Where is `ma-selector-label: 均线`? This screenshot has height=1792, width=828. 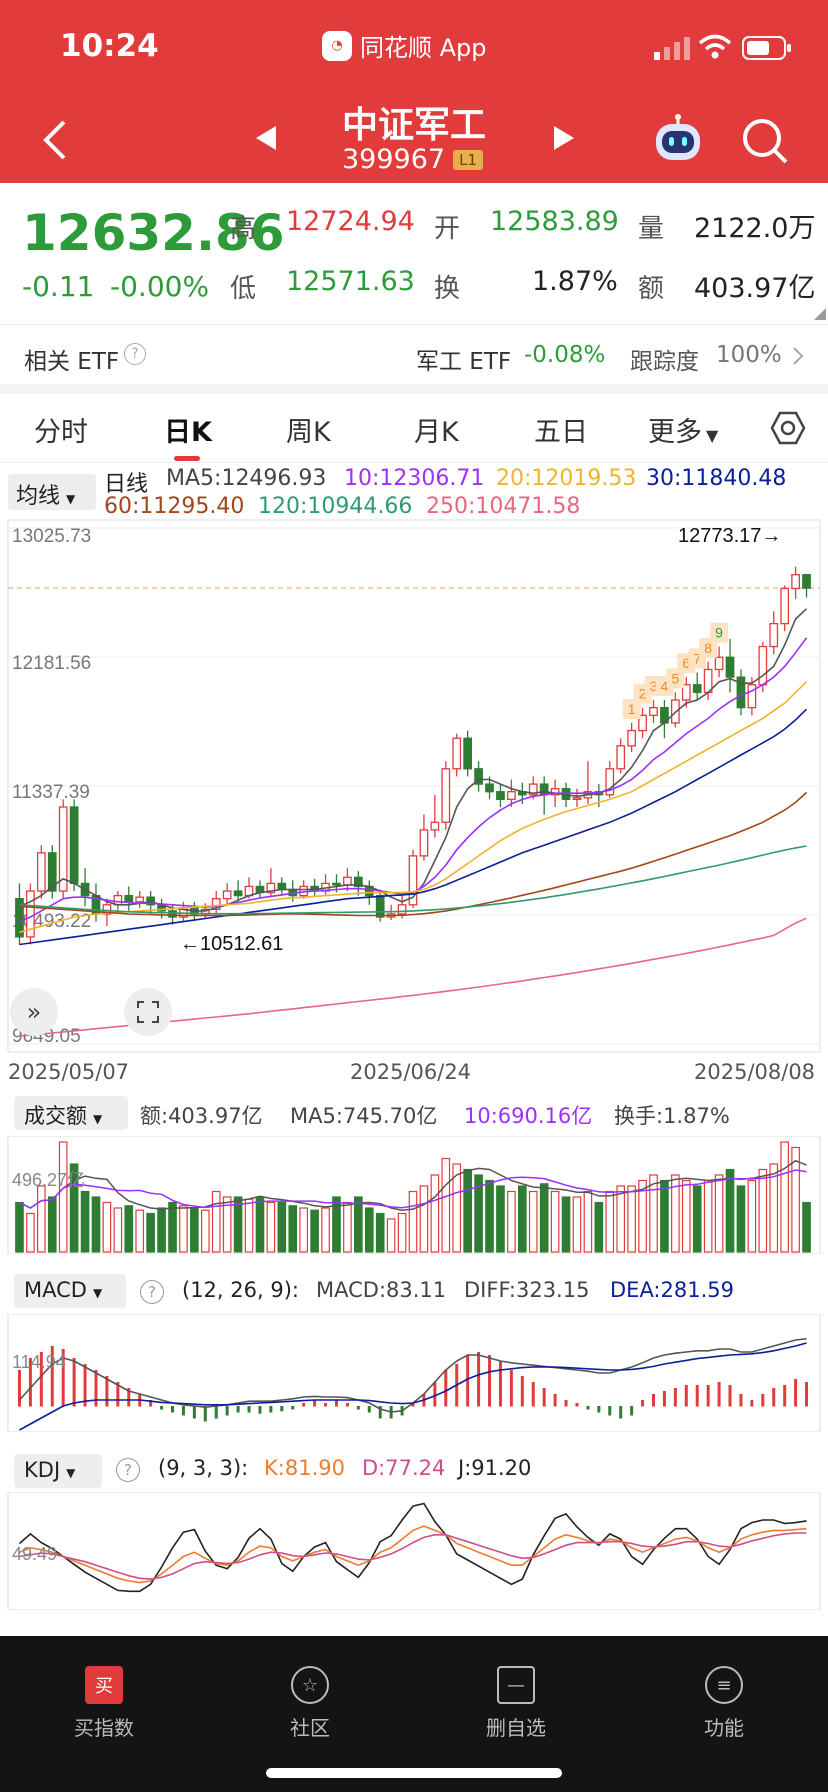
ma-selector-label: 均线 is located at coordinates (38, 496).